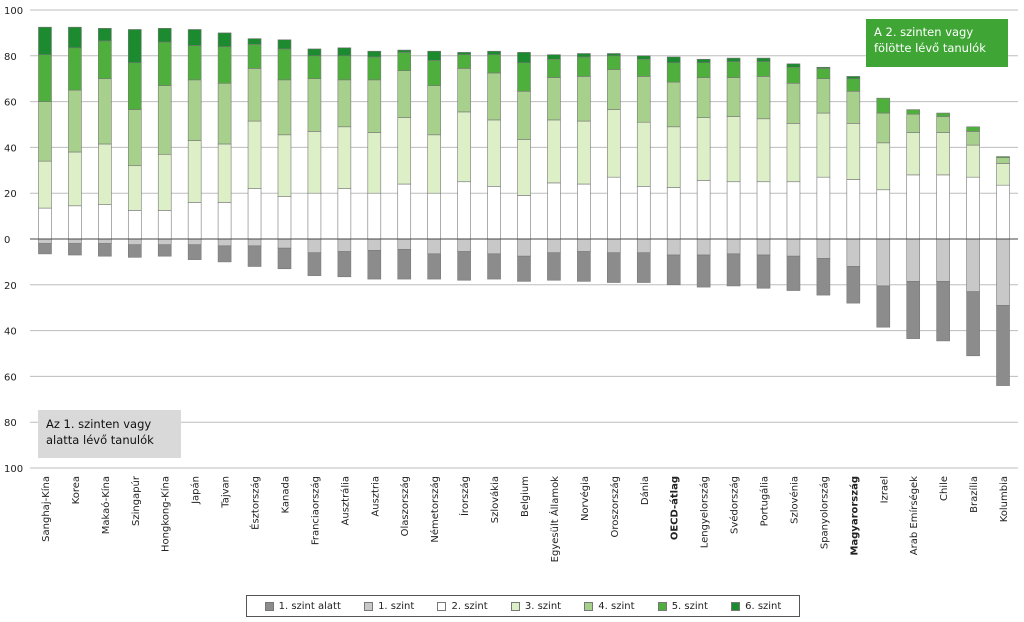  I want to click on y-tick-label: 60, so click(10, 103).